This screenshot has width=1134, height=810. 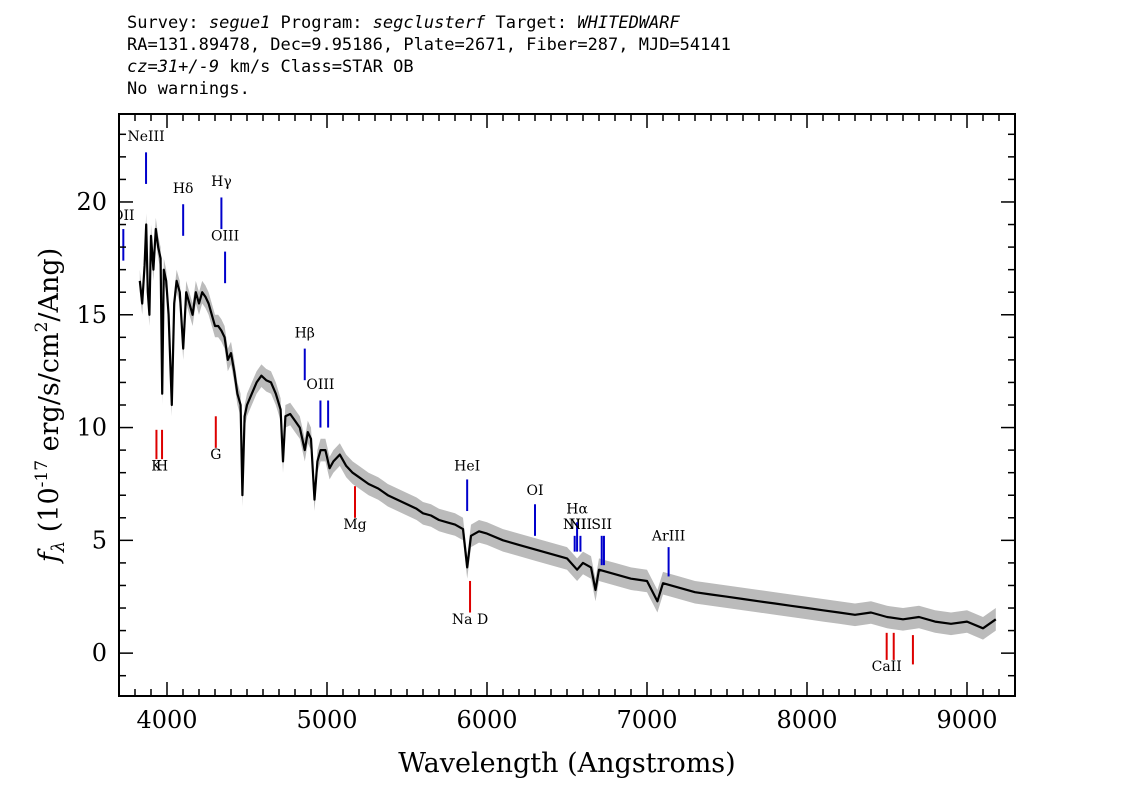 What do you see at coordinates (91, 428) in the screenshot?
I see `y-tick-label: 10` at bounding box center [91, 428].